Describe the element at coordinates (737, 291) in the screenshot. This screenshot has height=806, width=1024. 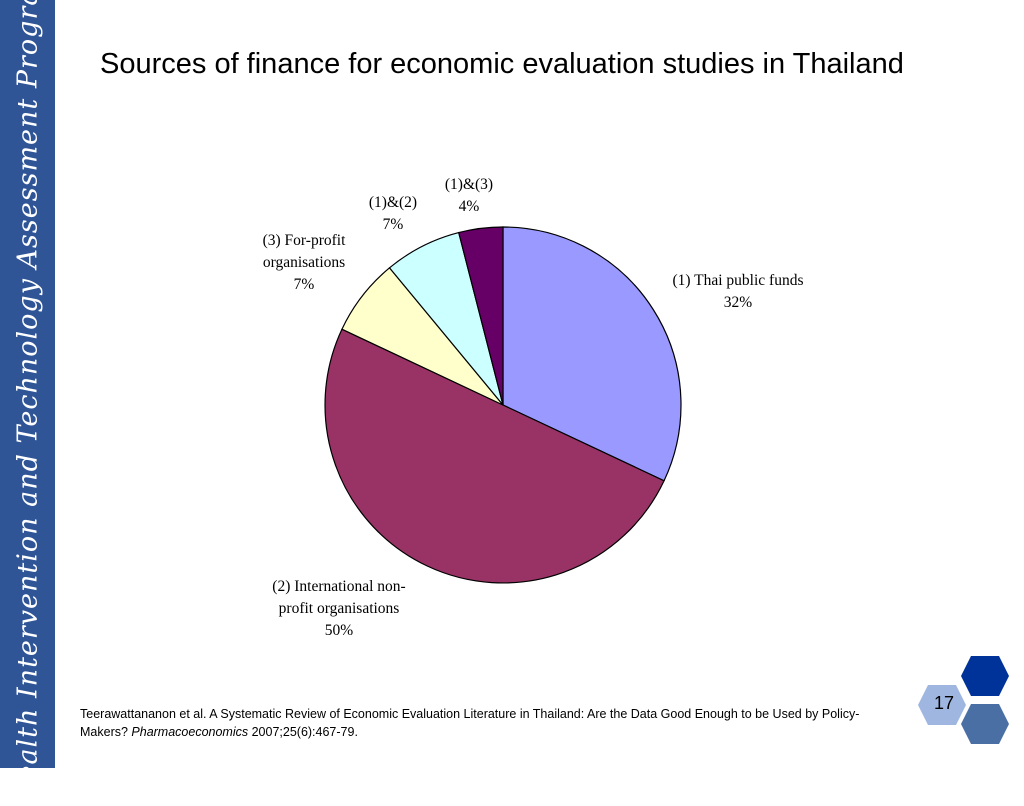
I see `pie-label-1: (1) Thai public funds 32%` at that location.